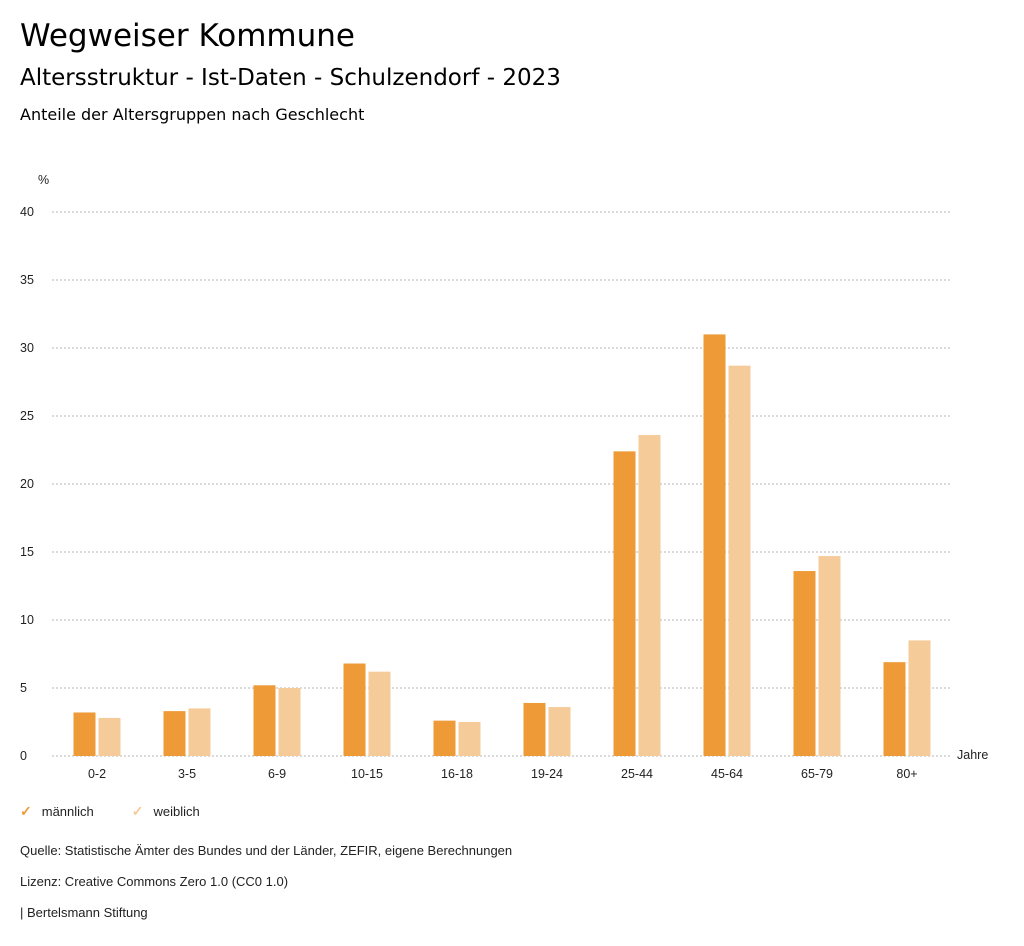 This screenshot has height=946, width=1024. What do you see at coordinates (23, 756) in the screenshot?
I see `y-tick-label: 0` at bounding box center [23, 756].